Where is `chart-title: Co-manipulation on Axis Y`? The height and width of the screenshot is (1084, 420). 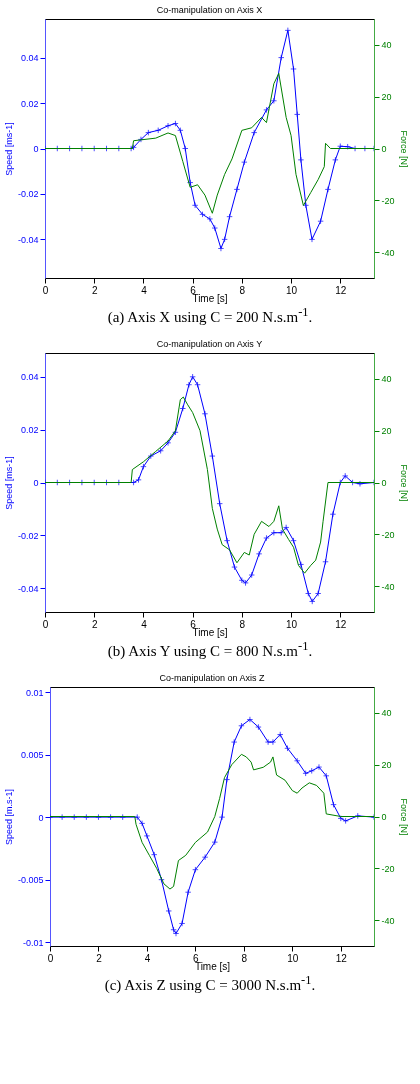 chart-title: Co-manipulation on Axis Y is located at coordinates (209, 344).